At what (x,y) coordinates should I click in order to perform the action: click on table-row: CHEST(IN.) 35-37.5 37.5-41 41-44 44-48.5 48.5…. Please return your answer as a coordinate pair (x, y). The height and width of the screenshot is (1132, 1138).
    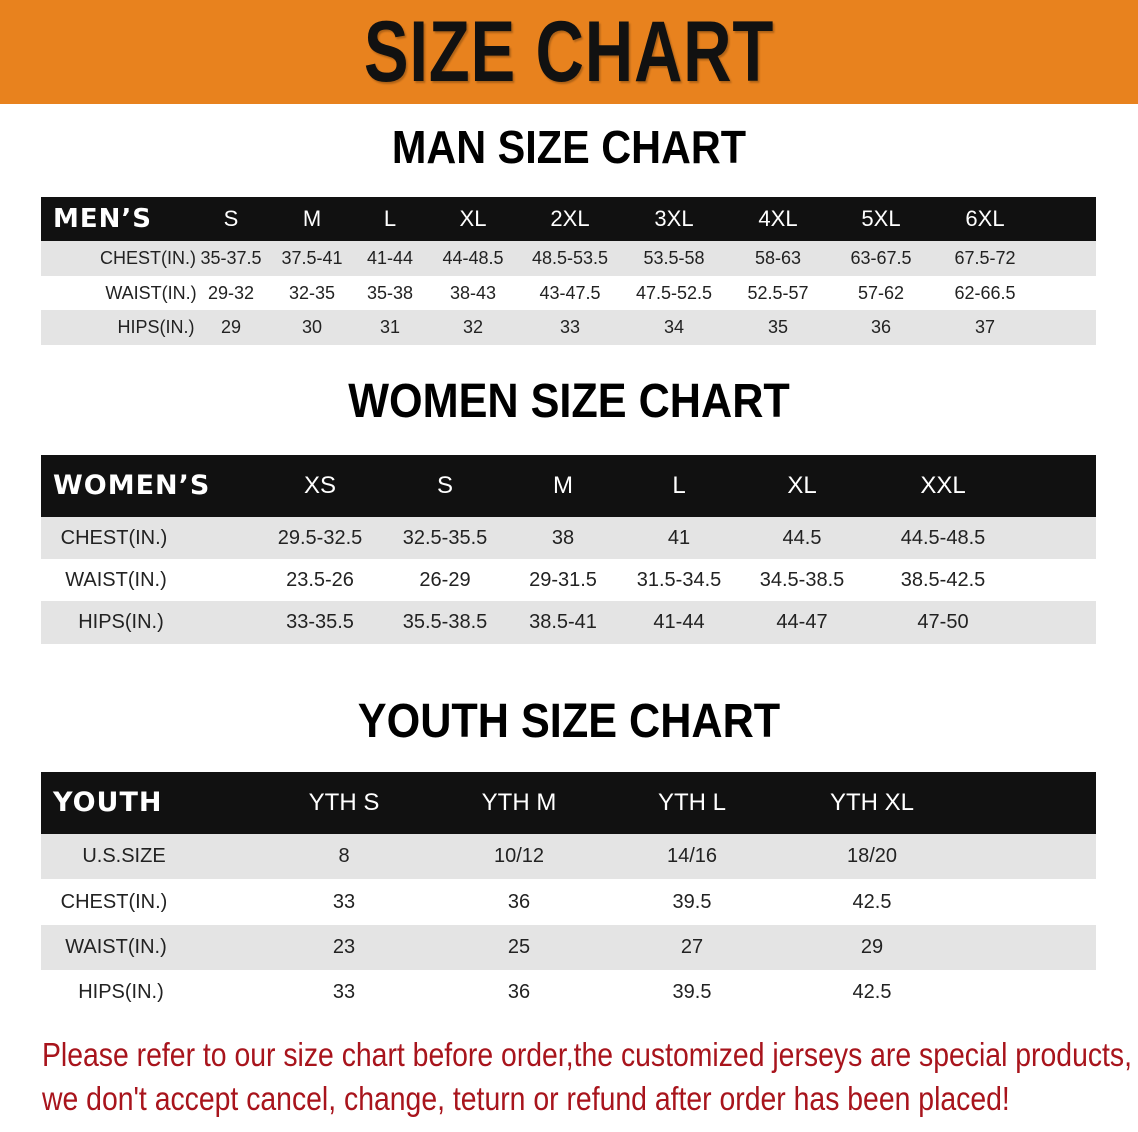
    Looking at the image, I should click on (568, 258).